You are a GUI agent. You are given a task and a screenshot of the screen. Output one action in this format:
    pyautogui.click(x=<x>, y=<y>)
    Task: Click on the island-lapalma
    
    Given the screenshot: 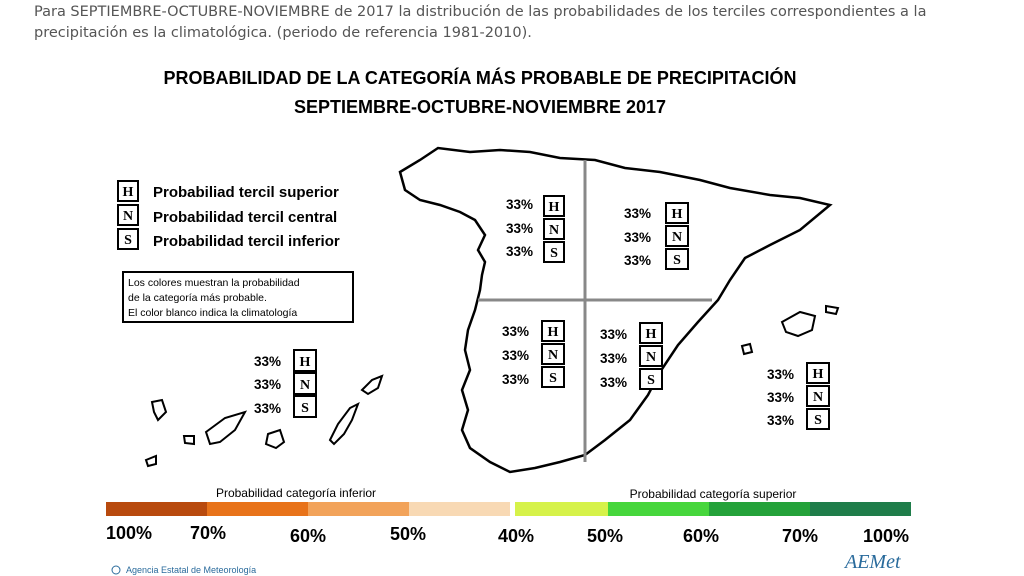 What is the action you would take?
    pyautogui.click(x=159, y=410)
    